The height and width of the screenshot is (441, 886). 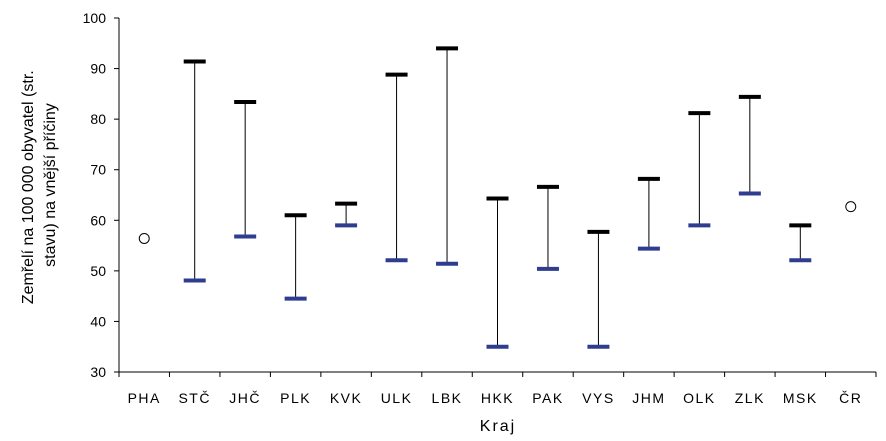 What do you see at coordinates (98, 119) in the screenshot?
I see `y-tick-label: 80` at bounding box center [98, 119].